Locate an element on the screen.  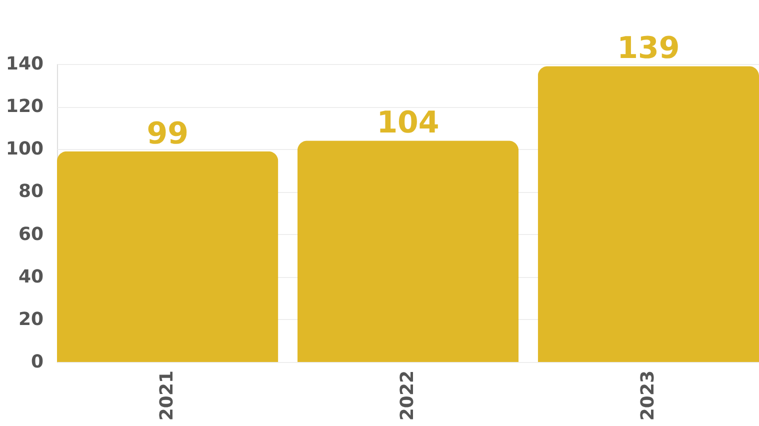
y-tick-label: 100 is located at coordinates (25, 149).